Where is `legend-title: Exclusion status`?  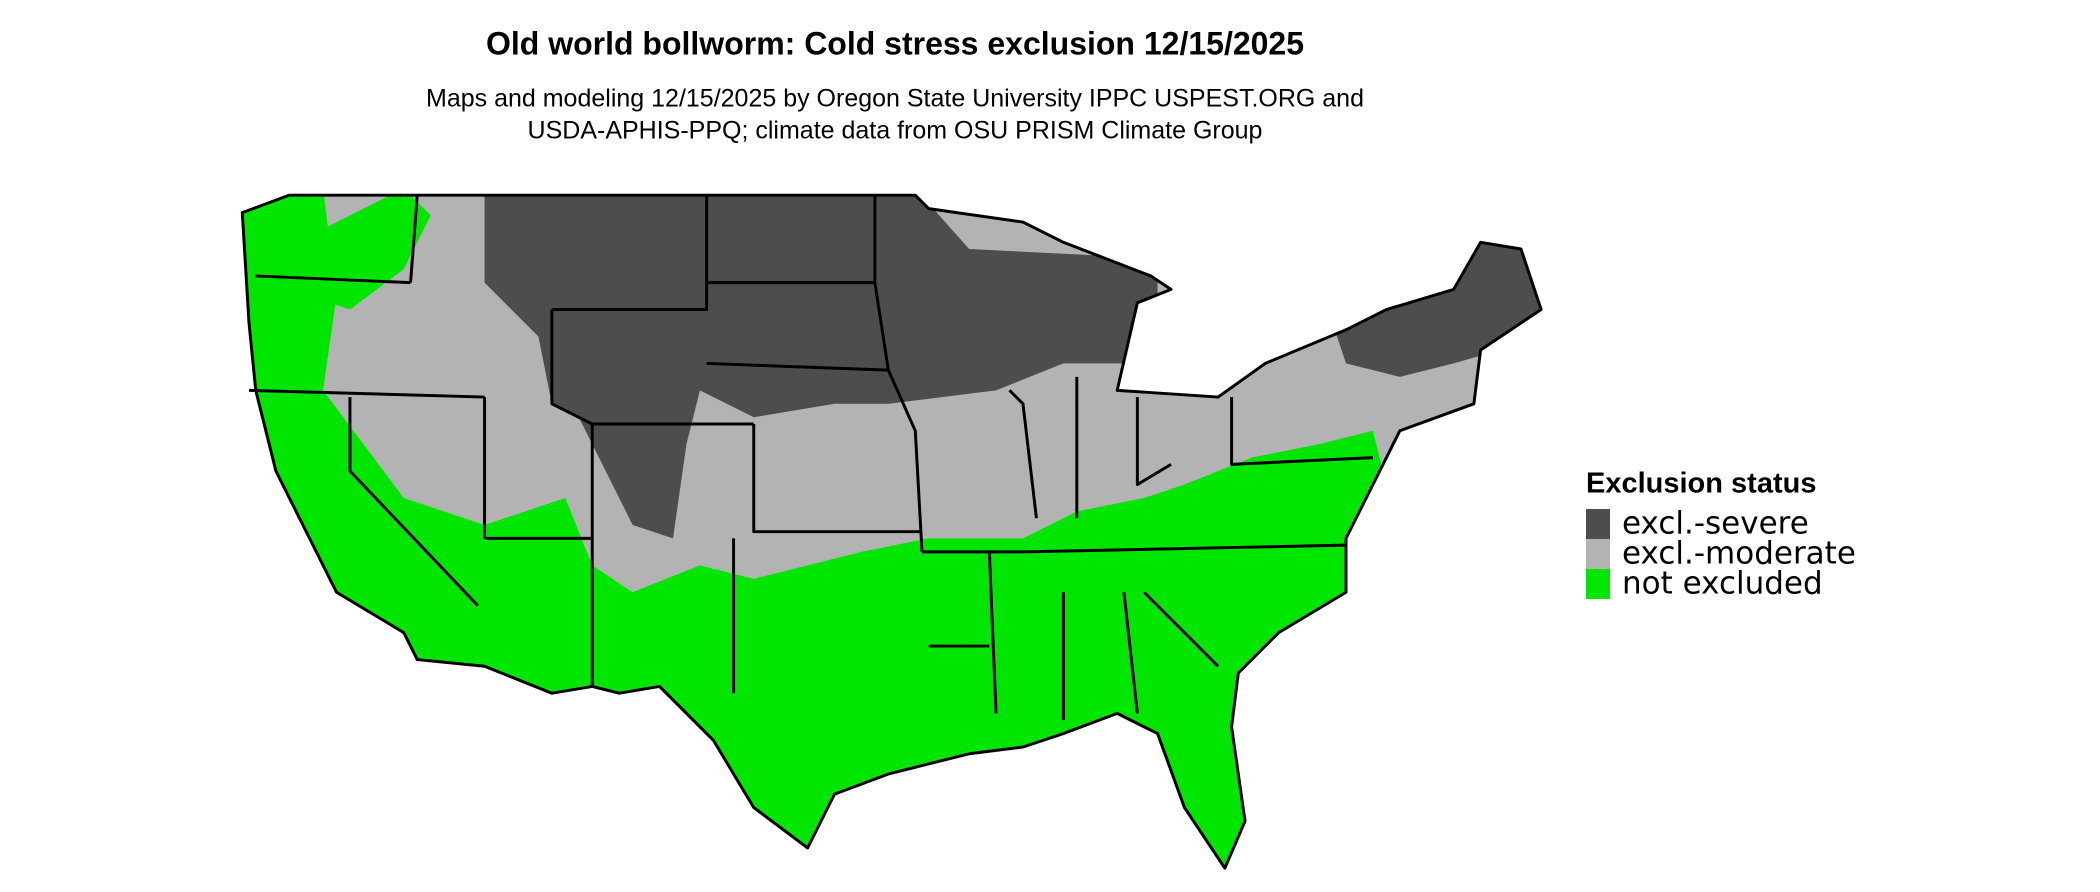
legend-title: Exclusion status is located at coordinates (1701, 484).